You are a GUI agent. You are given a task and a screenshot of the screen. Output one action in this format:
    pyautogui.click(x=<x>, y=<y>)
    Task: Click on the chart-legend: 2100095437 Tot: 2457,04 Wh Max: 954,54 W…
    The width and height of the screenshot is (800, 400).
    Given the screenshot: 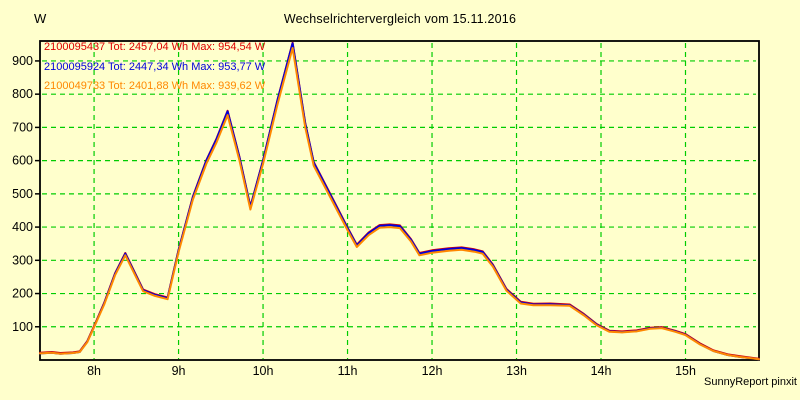 What is the action you would take?
    pyautogui.click(x=154, y=67)
    